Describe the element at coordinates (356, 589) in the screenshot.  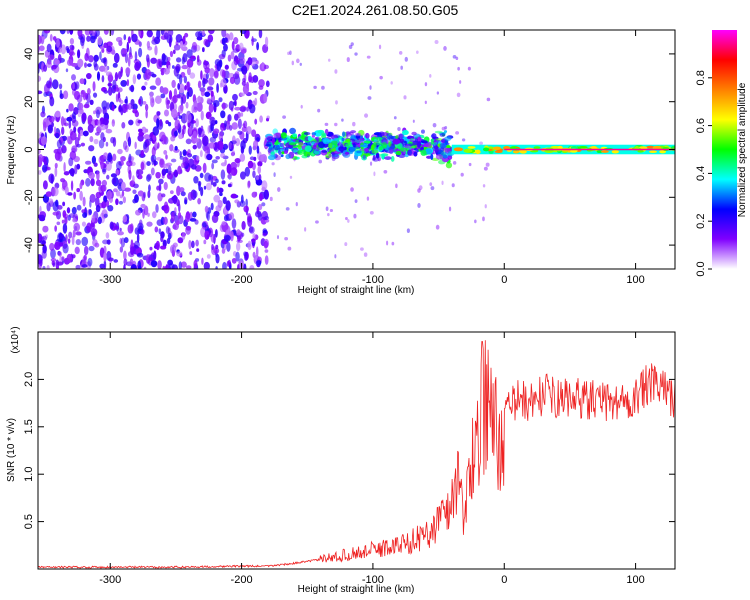
I see `snr-x-label: Height of straight line (km)` at that location.